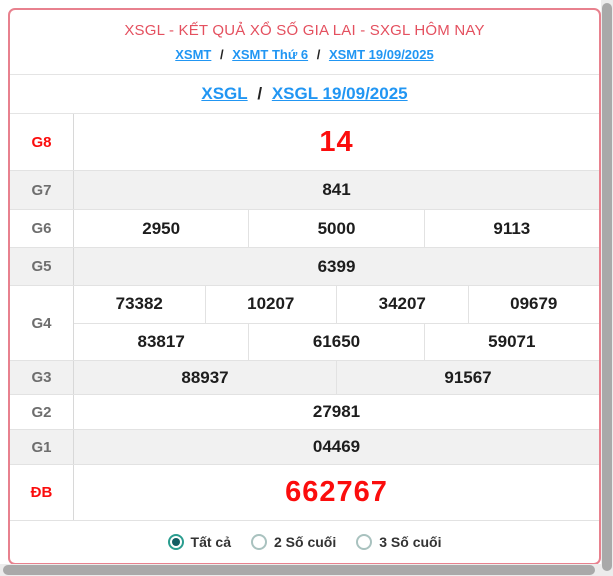 The image size is (613, 576). I want to click on prize-label-g6: G6, so click(42, 228).